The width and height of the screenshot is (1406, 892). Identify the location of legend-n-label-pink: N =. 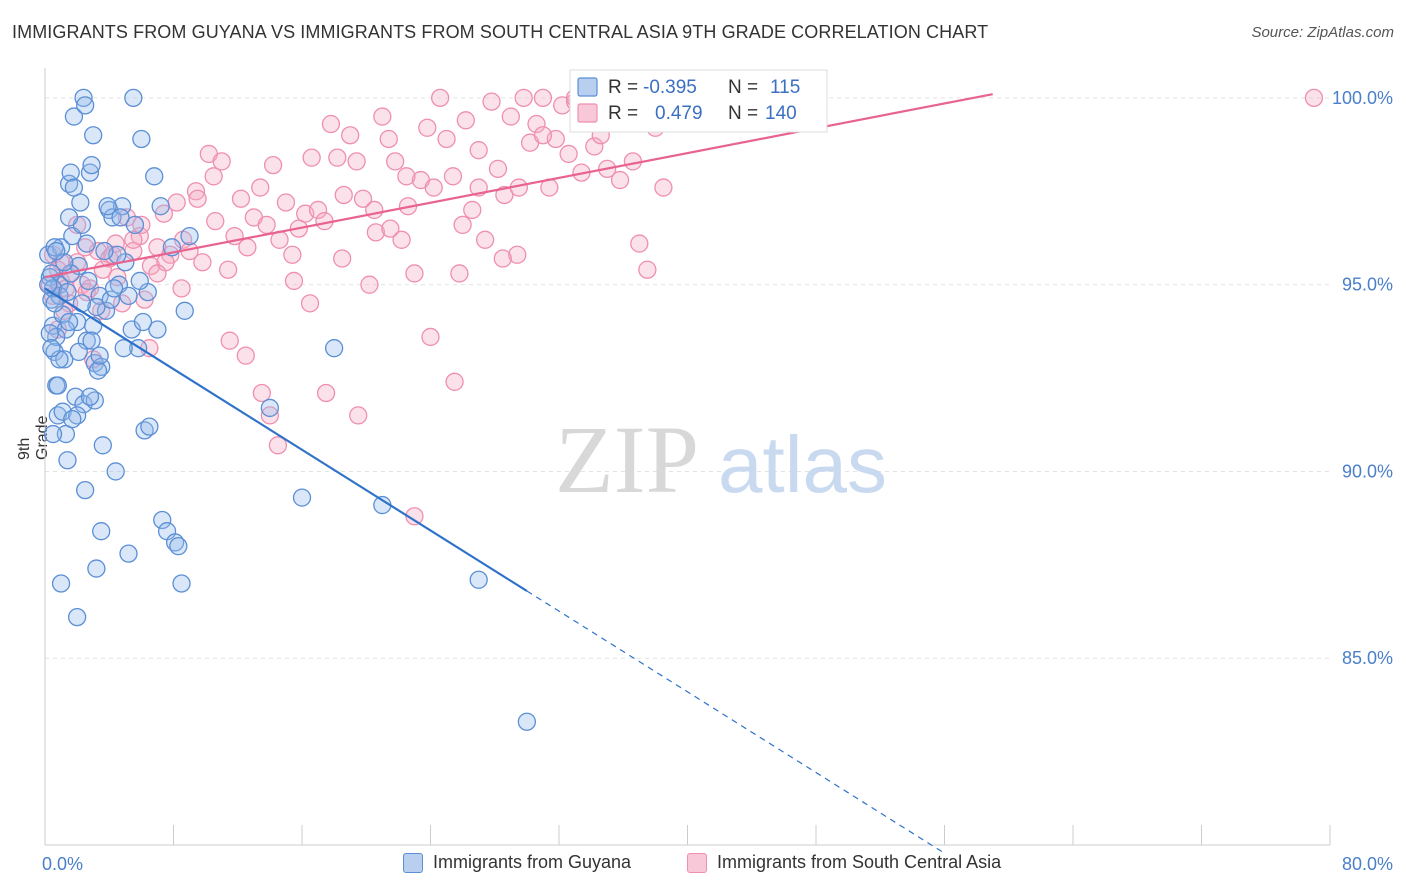
(743, 113).